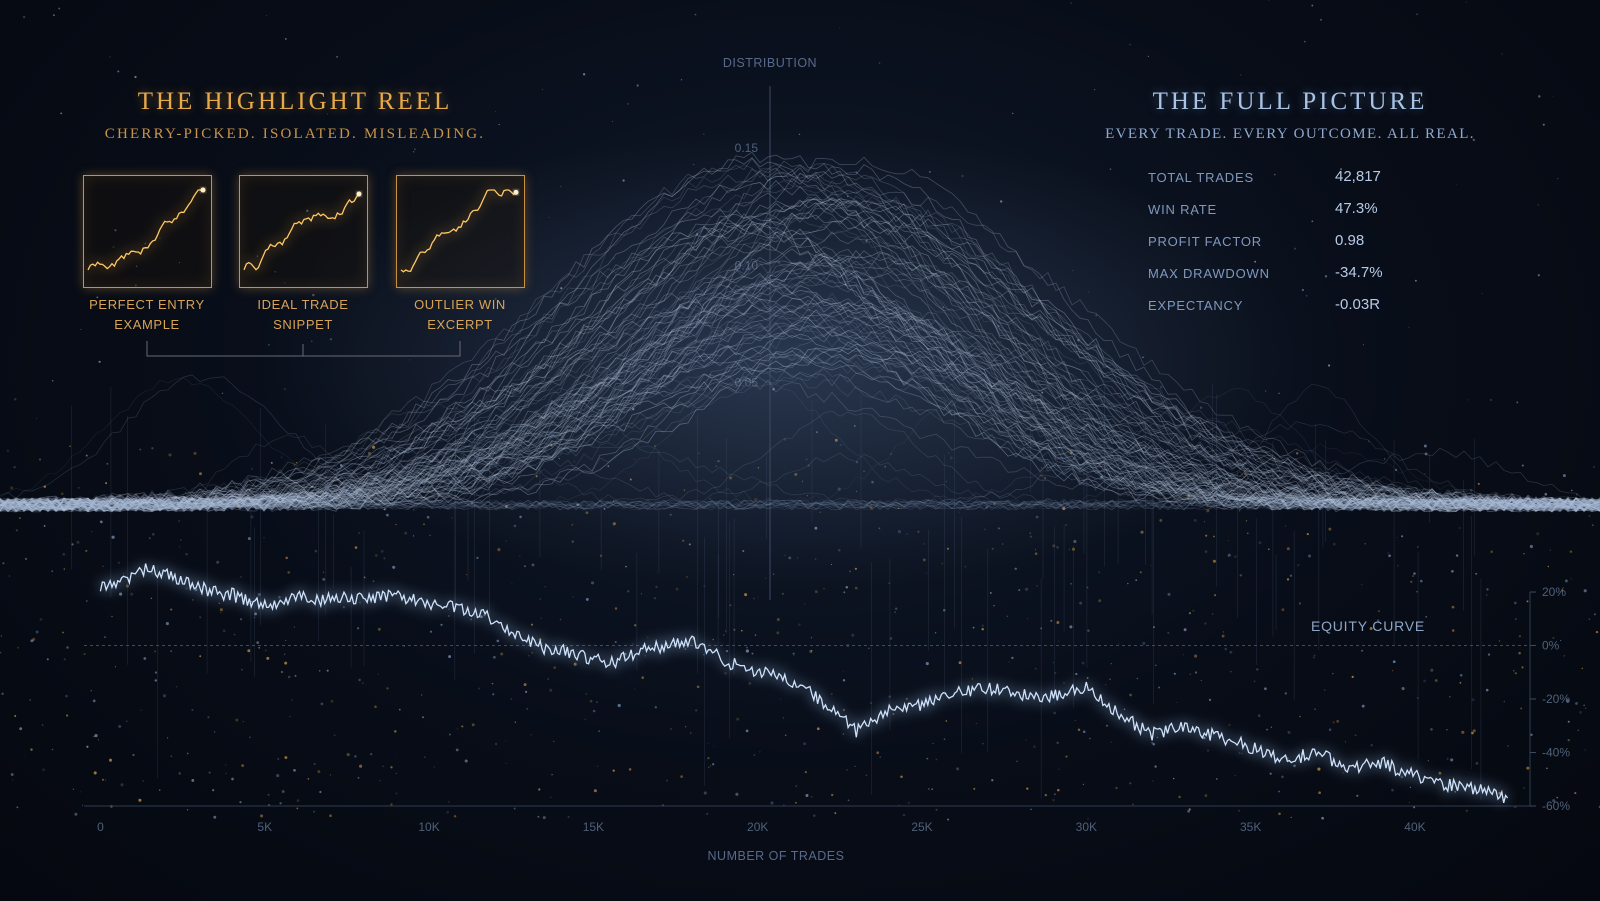  Describe the element at coordinates (1290, 134) in the screenshot. I see `full-picture-subtitle: EVERY TRADE. EVERY OUTCOME. ALL REAL.` at that location.